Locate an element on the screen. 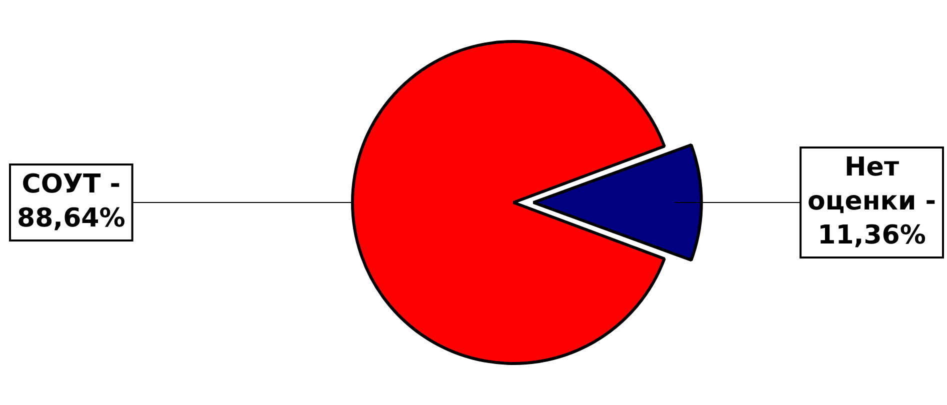 This screenshot has width=947, height=405. slice-label: Нет оценки - is located at coordinates (872, 184).